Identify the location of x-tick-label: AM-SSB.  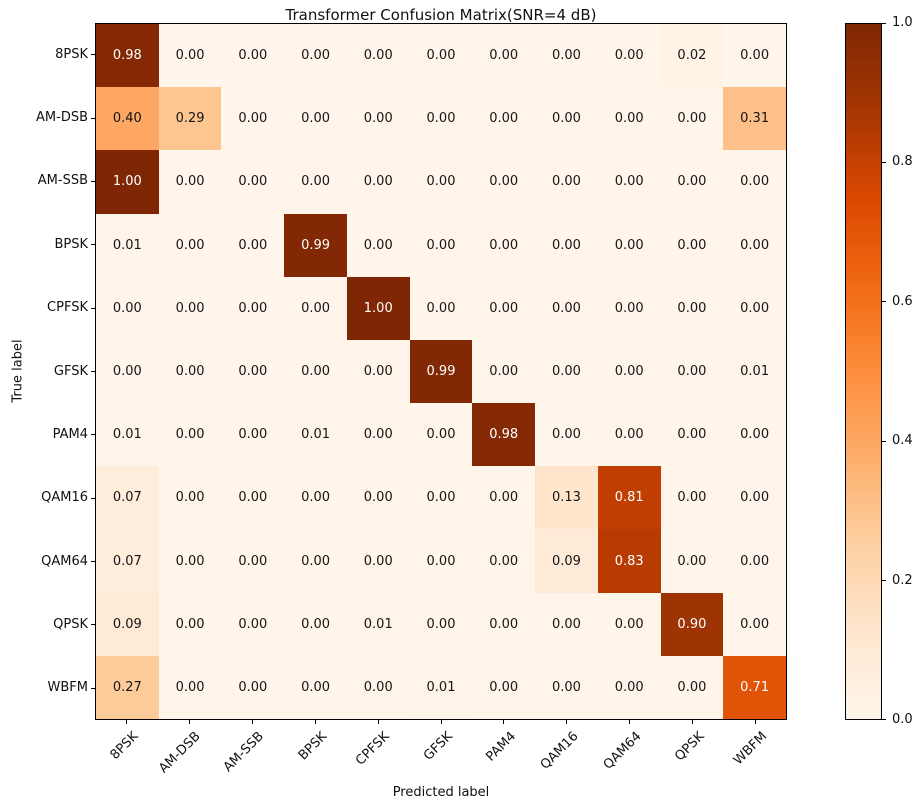
(243, 752).